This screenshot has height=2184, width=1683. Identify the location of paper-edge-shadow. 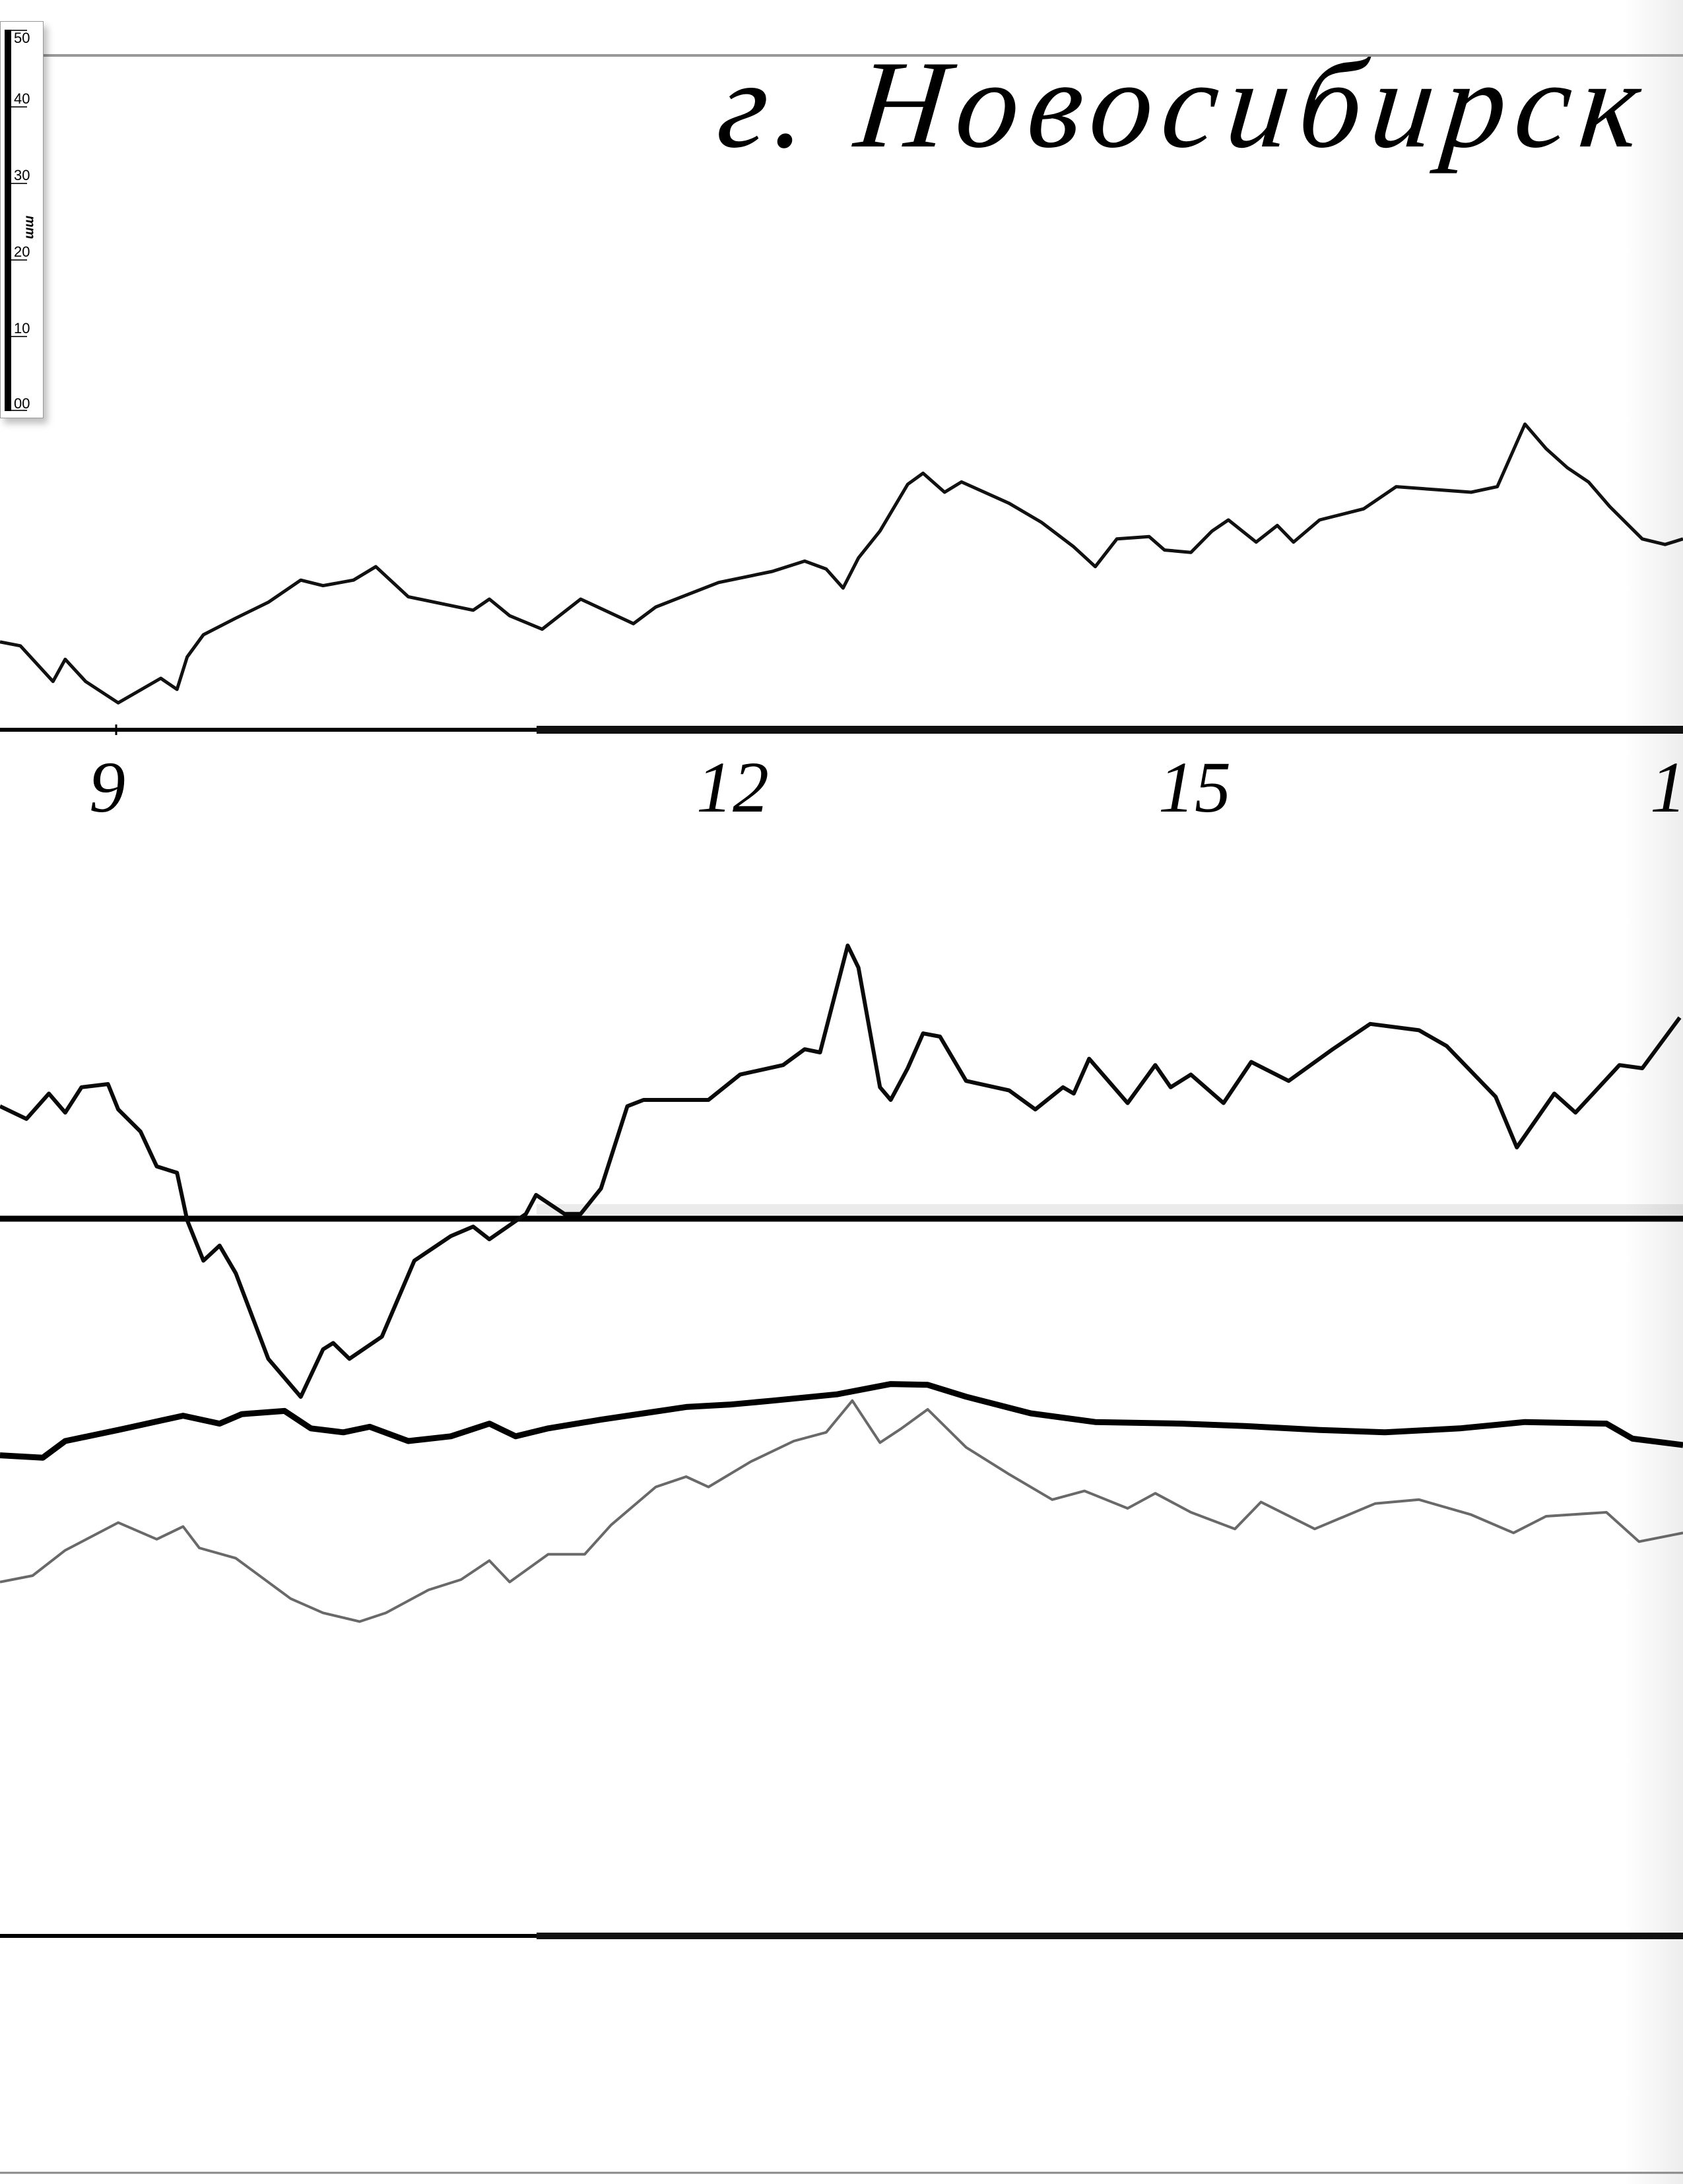
(1654, 1092).